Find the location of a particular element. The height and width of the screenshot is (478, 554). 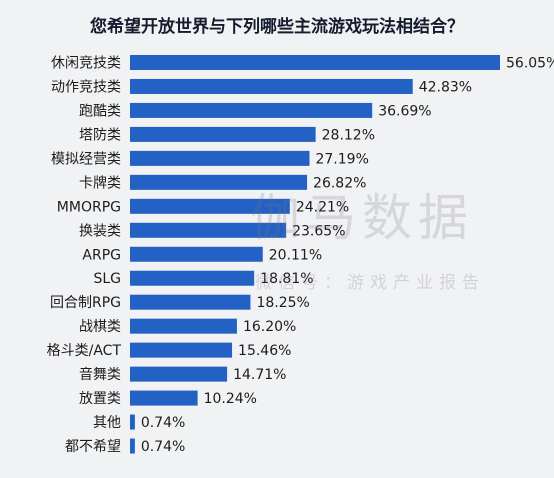

watermark-subtitle: 微信号：游戏产业报告 is located at coordinates (370, 283).